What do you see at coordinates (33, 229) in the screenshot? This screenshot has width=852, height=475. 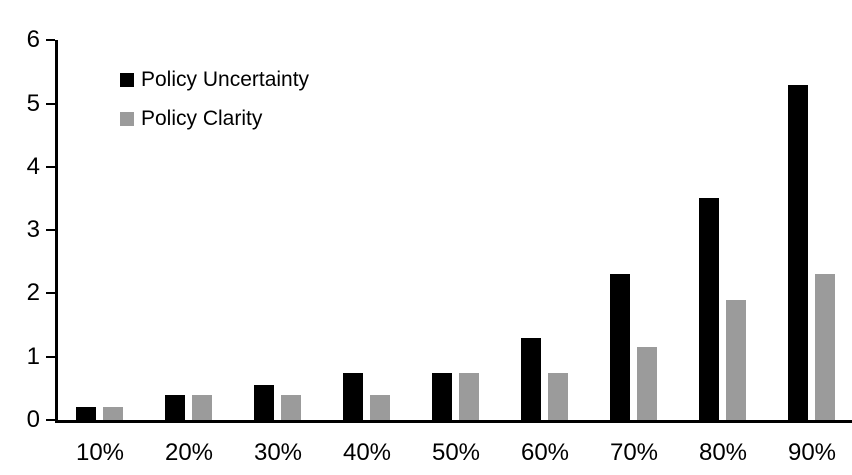 I see `y-tick-label-3: 3` at bounding box center [33, 229].